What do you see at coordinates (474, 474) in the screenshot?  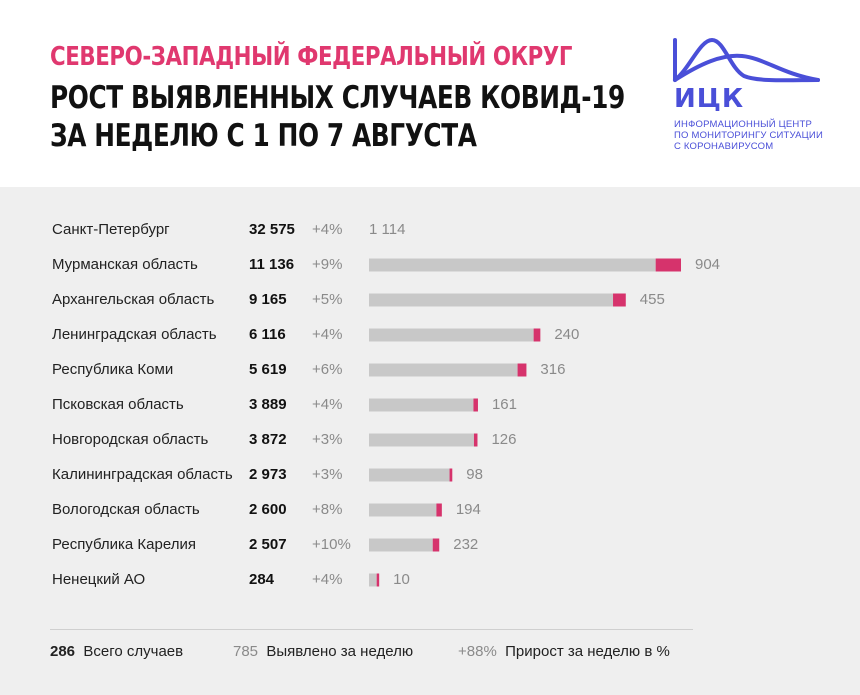 I see `weekly-new-label: 98` at bounding box center [474, 474].